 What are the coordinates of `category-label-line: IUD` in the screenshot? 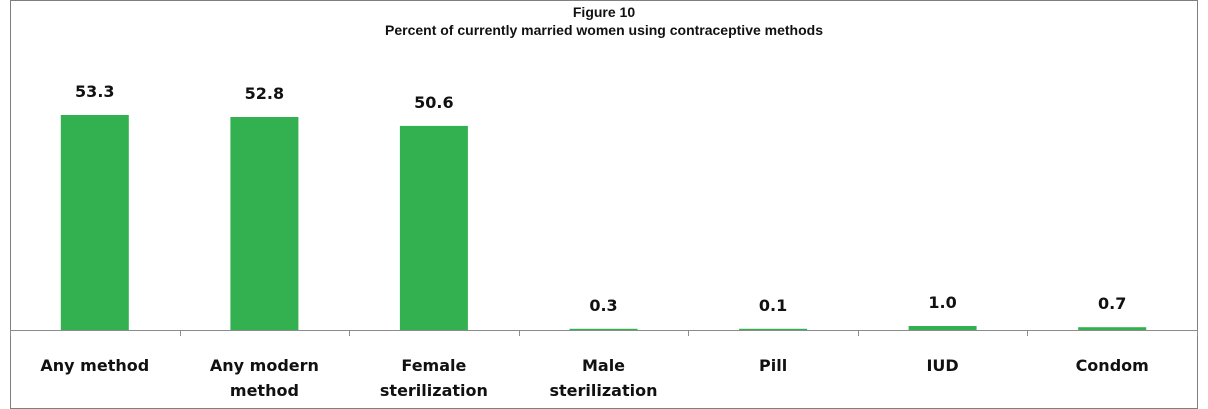 It's located at (942, 365).